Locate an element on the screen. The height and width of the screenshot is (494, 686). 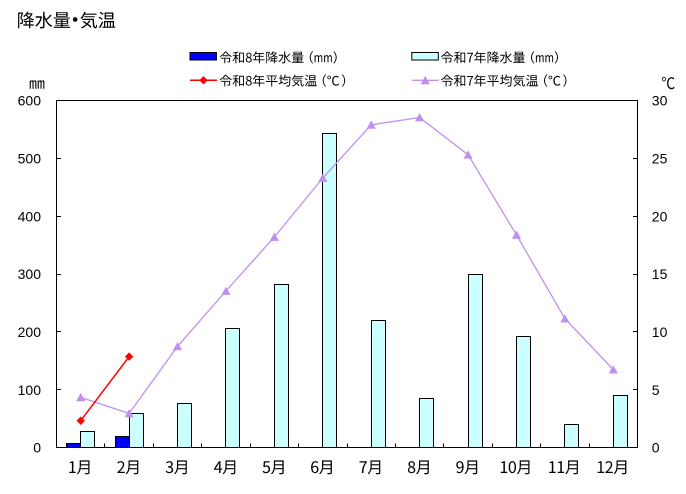
svg-text: 600 is located at coordinates (30, 101).